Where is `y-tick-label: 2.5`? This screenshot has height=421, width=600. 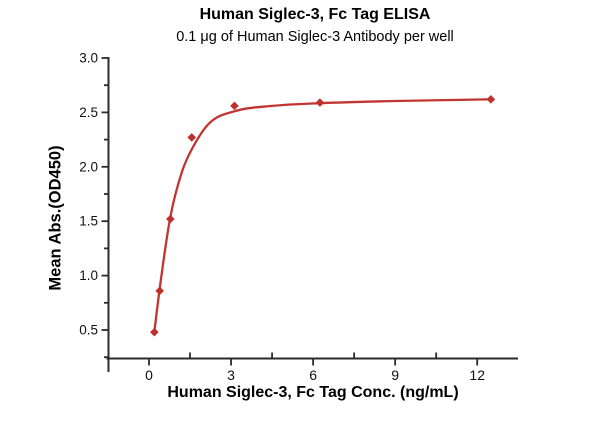
y-tick-label: 2.5 is located at coordinates (88, 112).